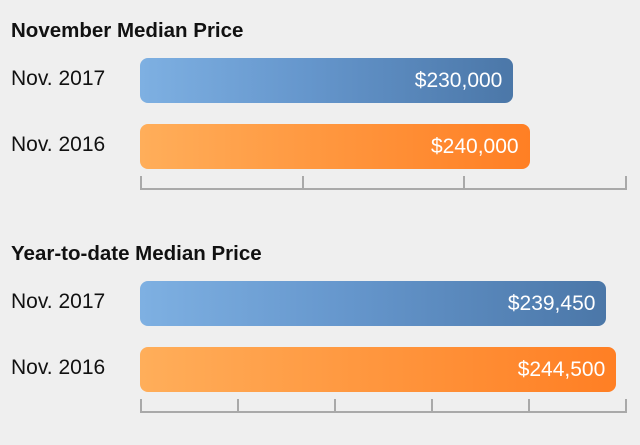 Image resolution: width=640 pixels, height=445 pixels. What do you see at coordinates (458, 80) in the screenshot?
I see `bar-value-label: $230,000` at bounding box center [458, 80].